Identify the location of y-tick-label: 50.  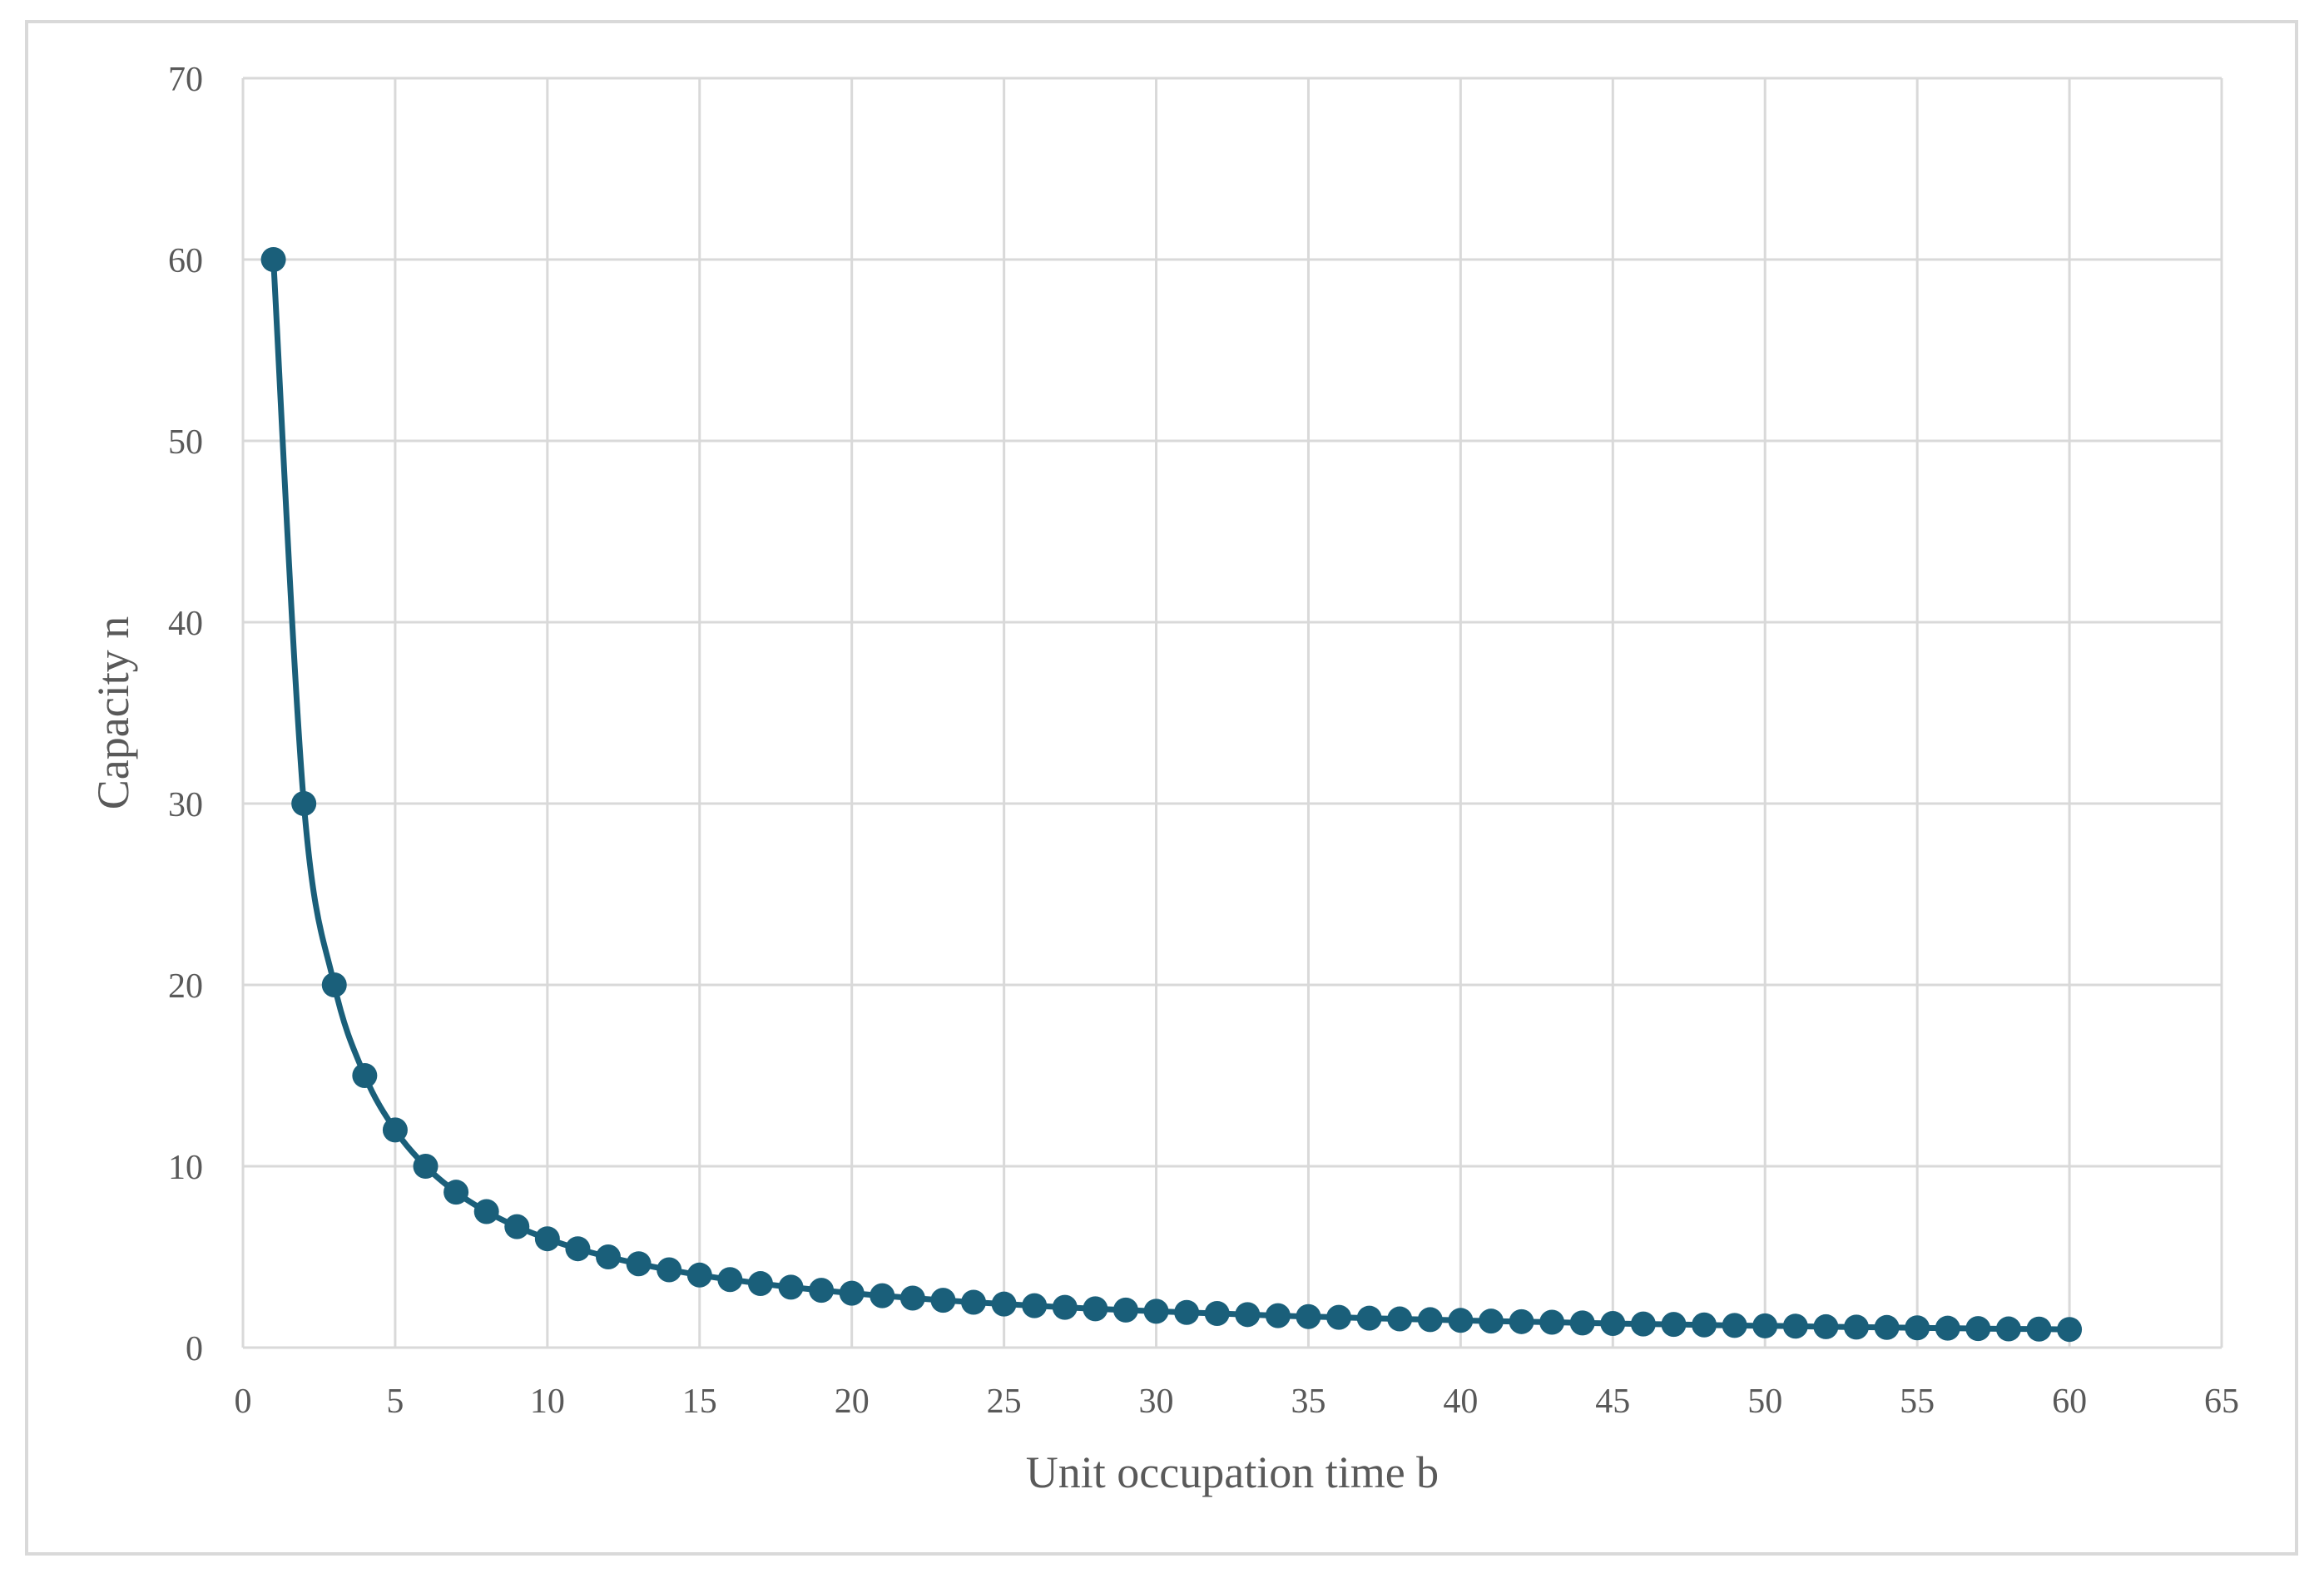
(185, 443).